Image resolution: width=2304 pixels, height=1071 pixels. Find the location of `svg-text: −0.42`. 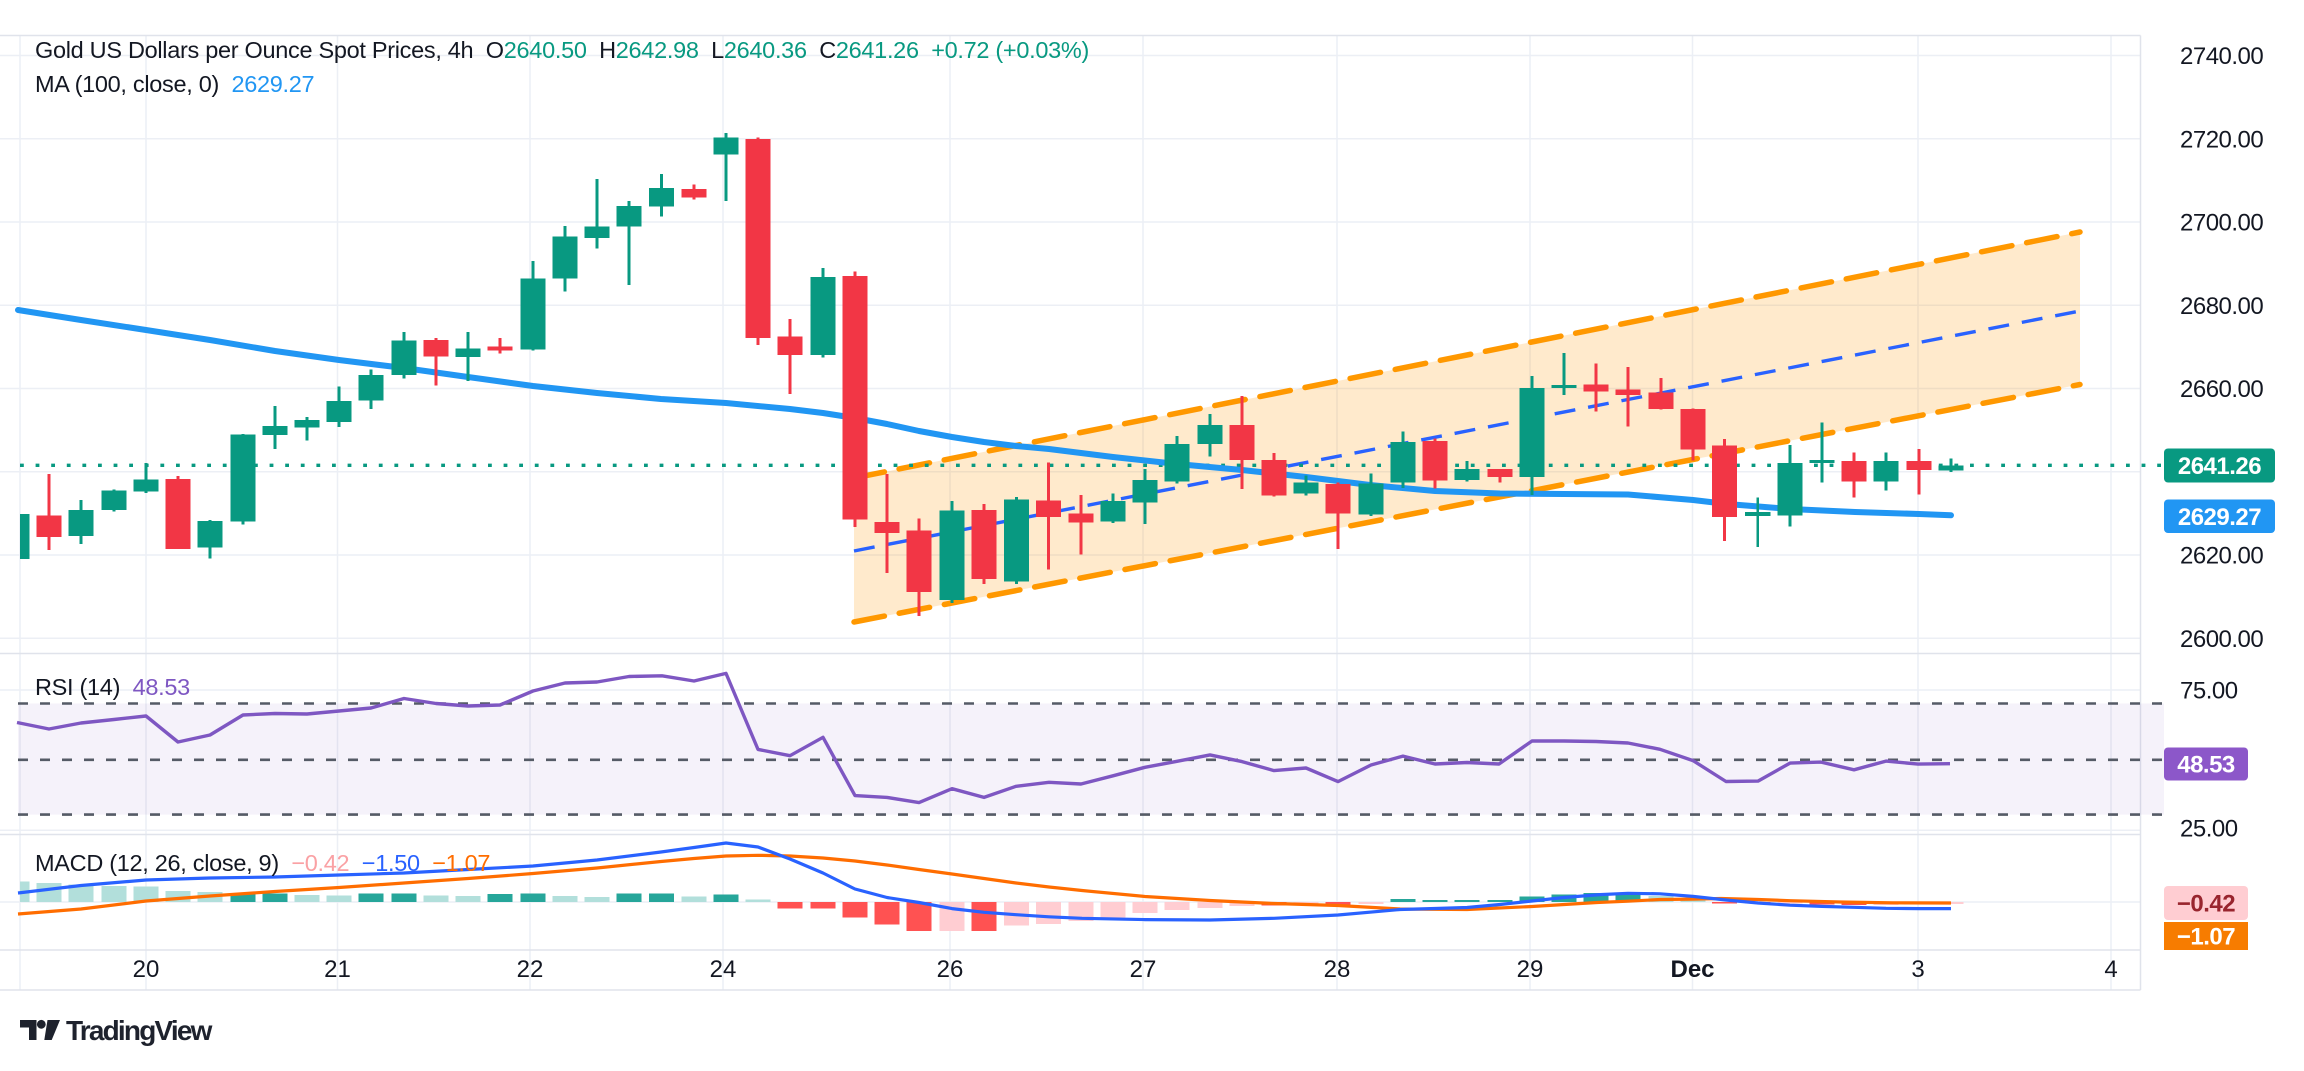

svg-text: −0.42 is located at coordinates (2206, 904).